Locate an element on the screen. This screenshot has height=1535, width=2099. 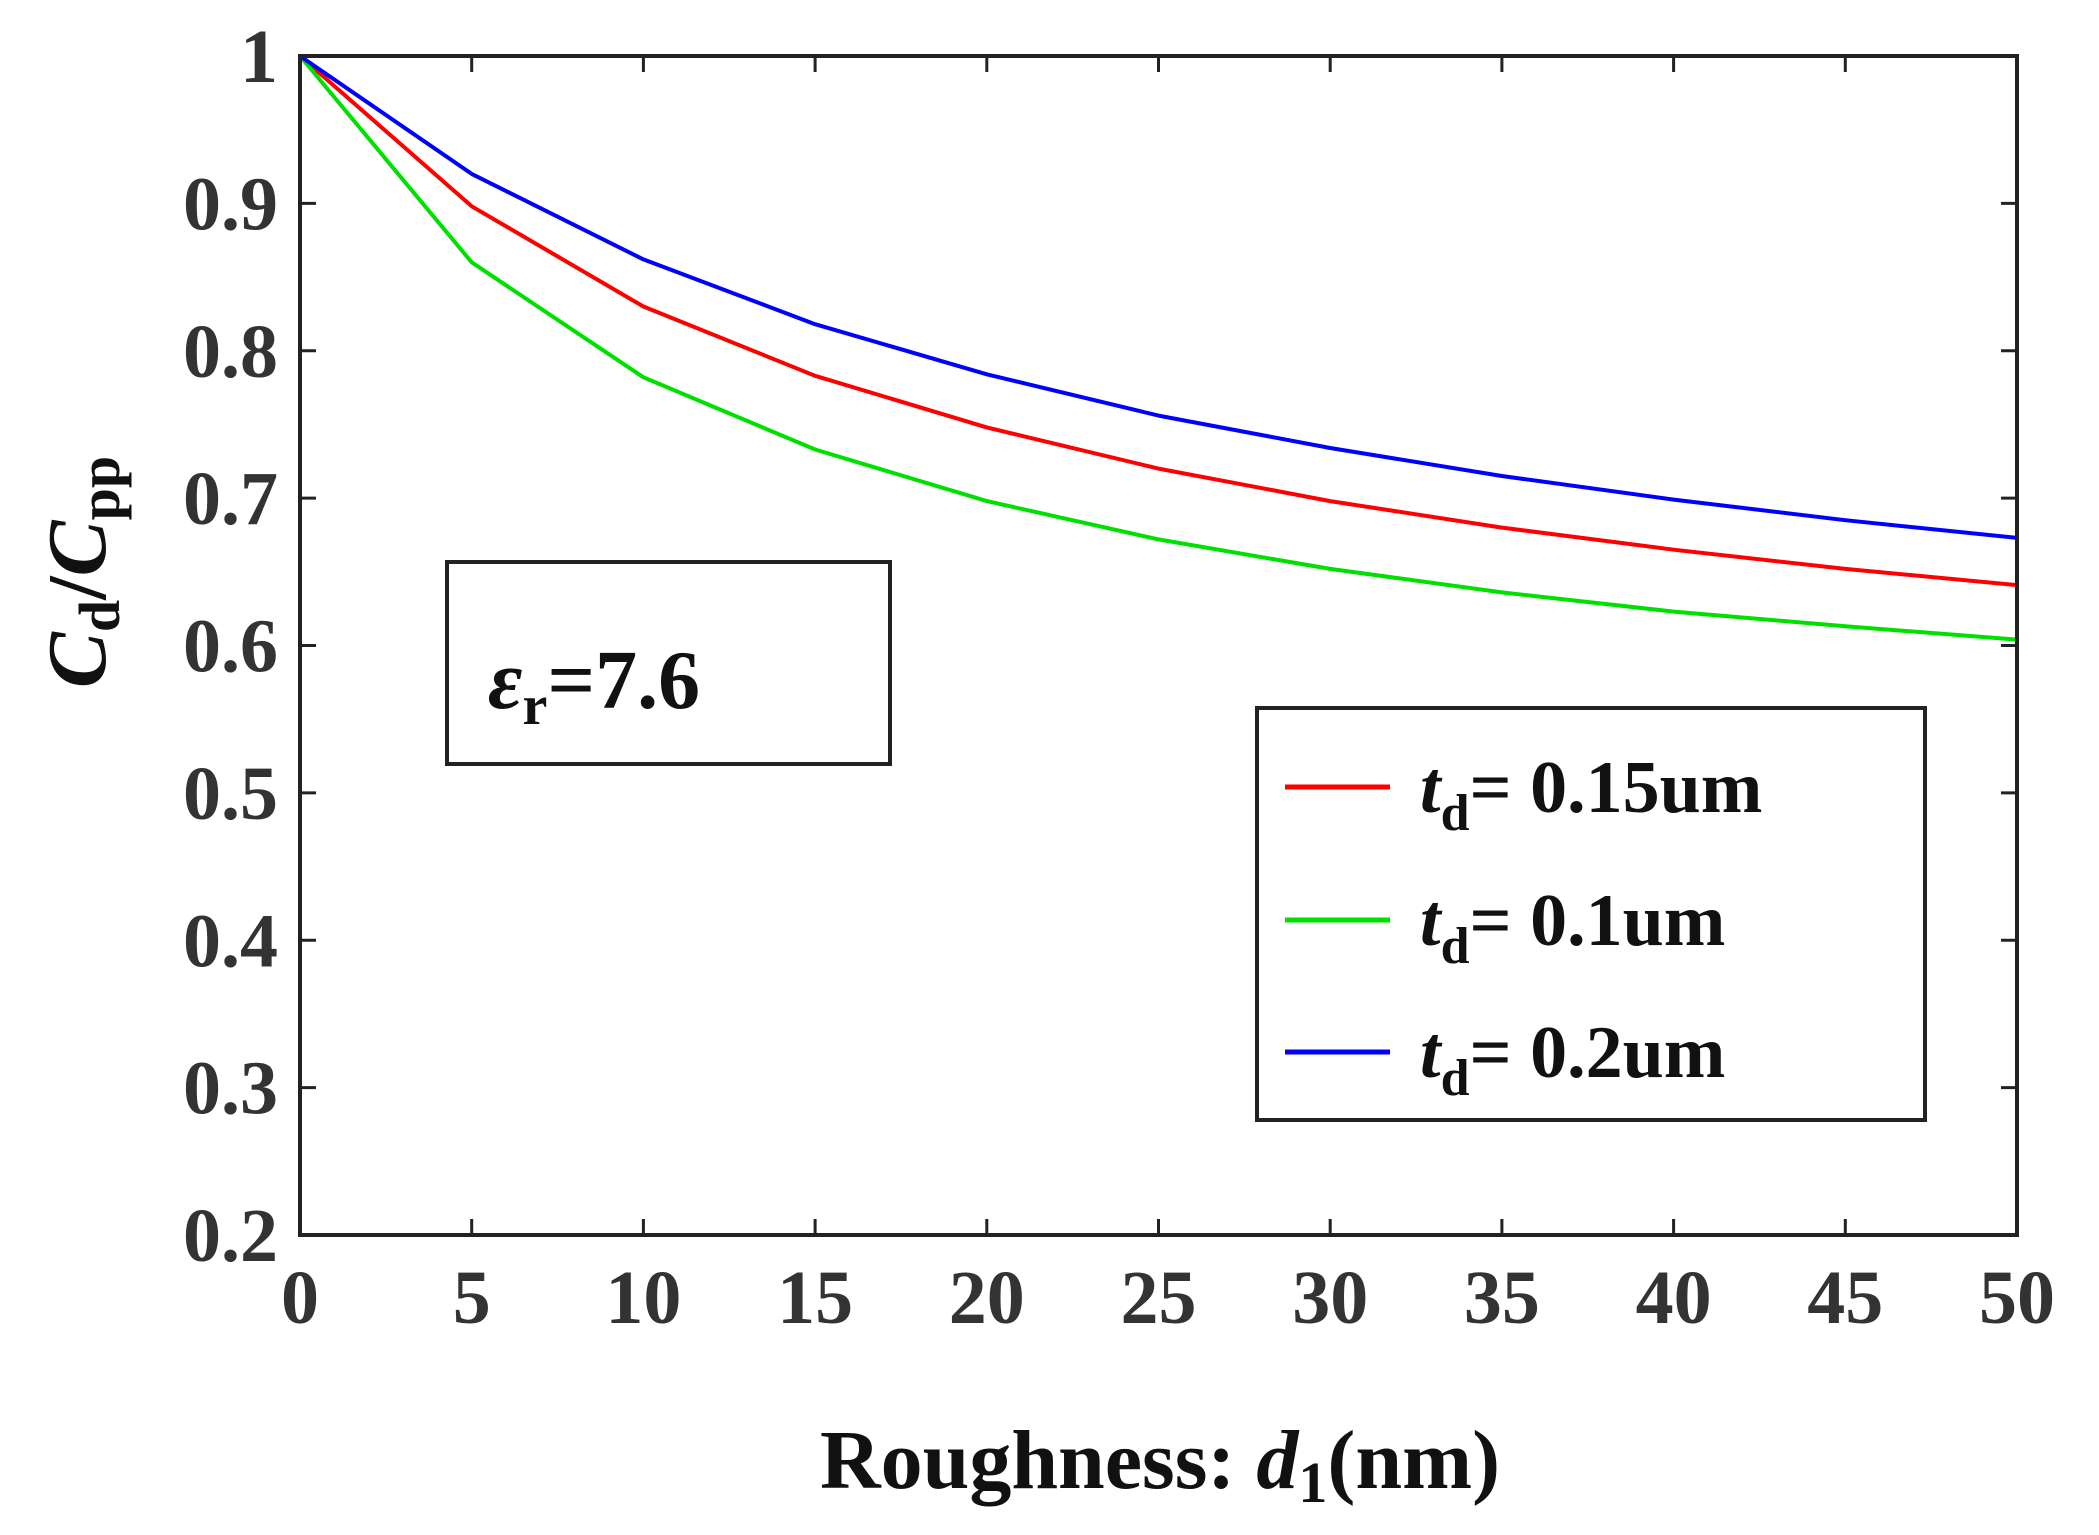
annotation-rest: =7.6 is located at coordinates (623, 680).